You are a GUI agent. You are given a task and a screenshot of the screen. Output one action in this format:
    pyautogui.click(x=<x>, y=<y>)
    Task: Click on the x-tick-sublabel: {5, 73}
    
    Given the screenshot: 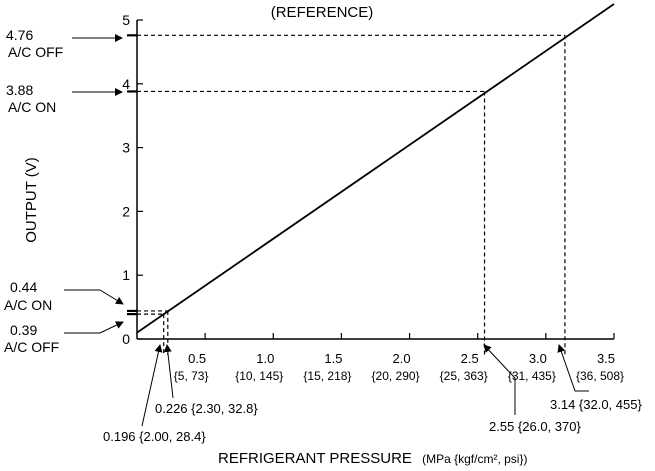 What is the action you would take?
    pyautogui.click(x=191, y=376)
    